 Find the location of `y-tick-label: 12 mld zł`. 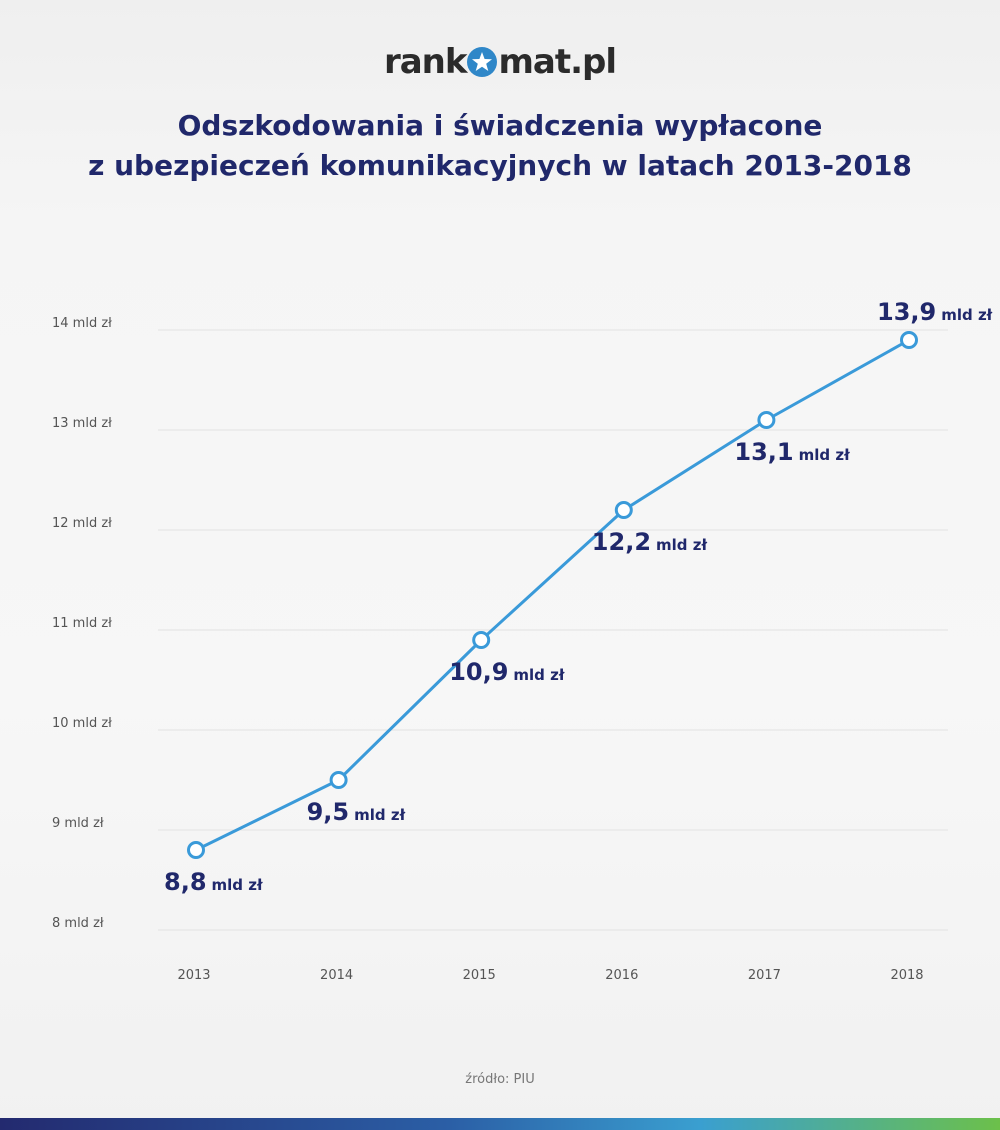

y-tick-label: 12 mld zł is located at coordinates (82, 523).